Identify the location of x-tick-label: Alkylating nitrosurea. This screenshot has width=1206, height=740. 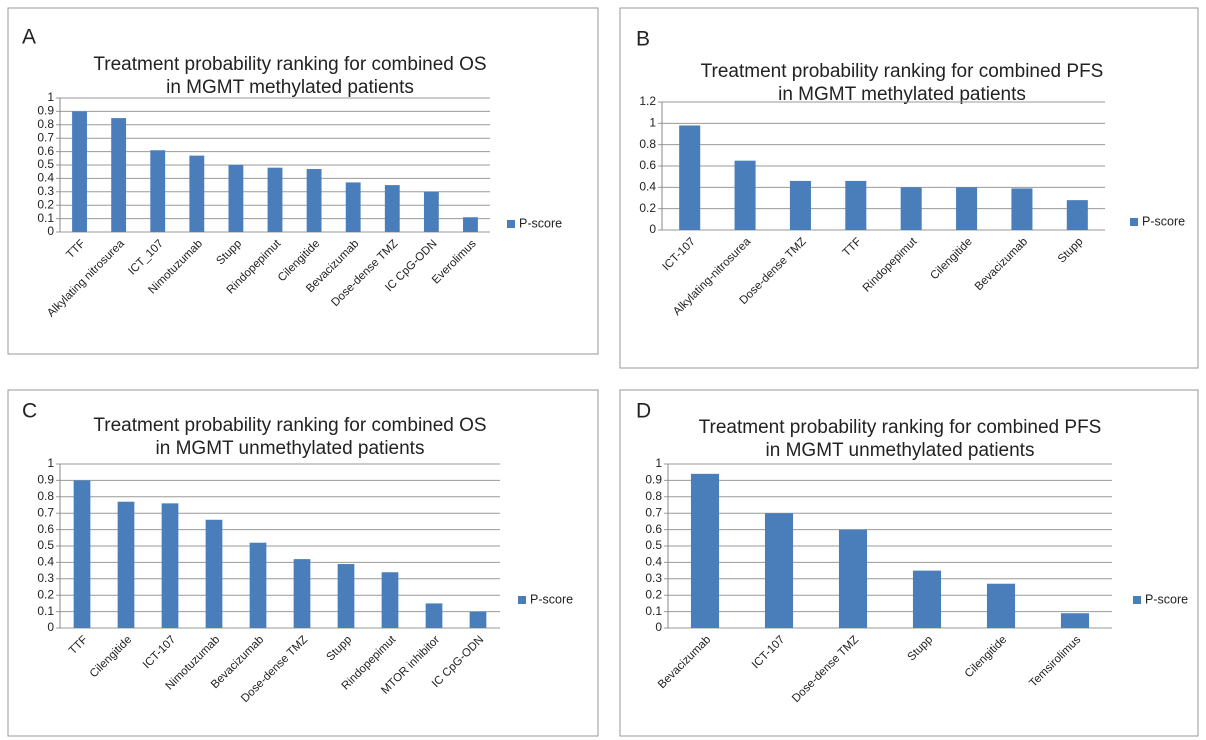
(86, 278).